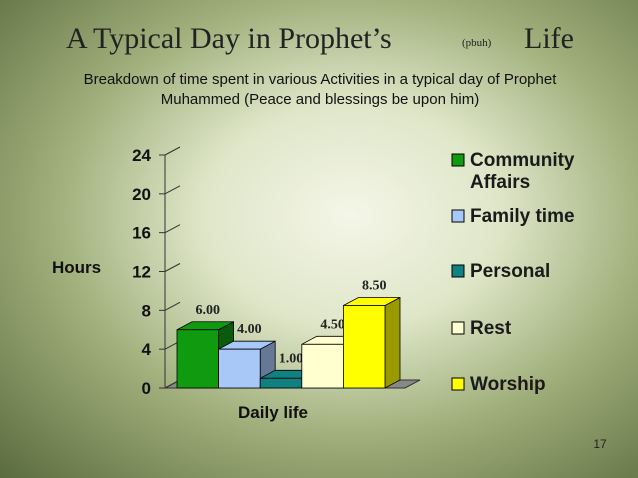  I want to click on y-axis-label: Hours, so click(76, 267).